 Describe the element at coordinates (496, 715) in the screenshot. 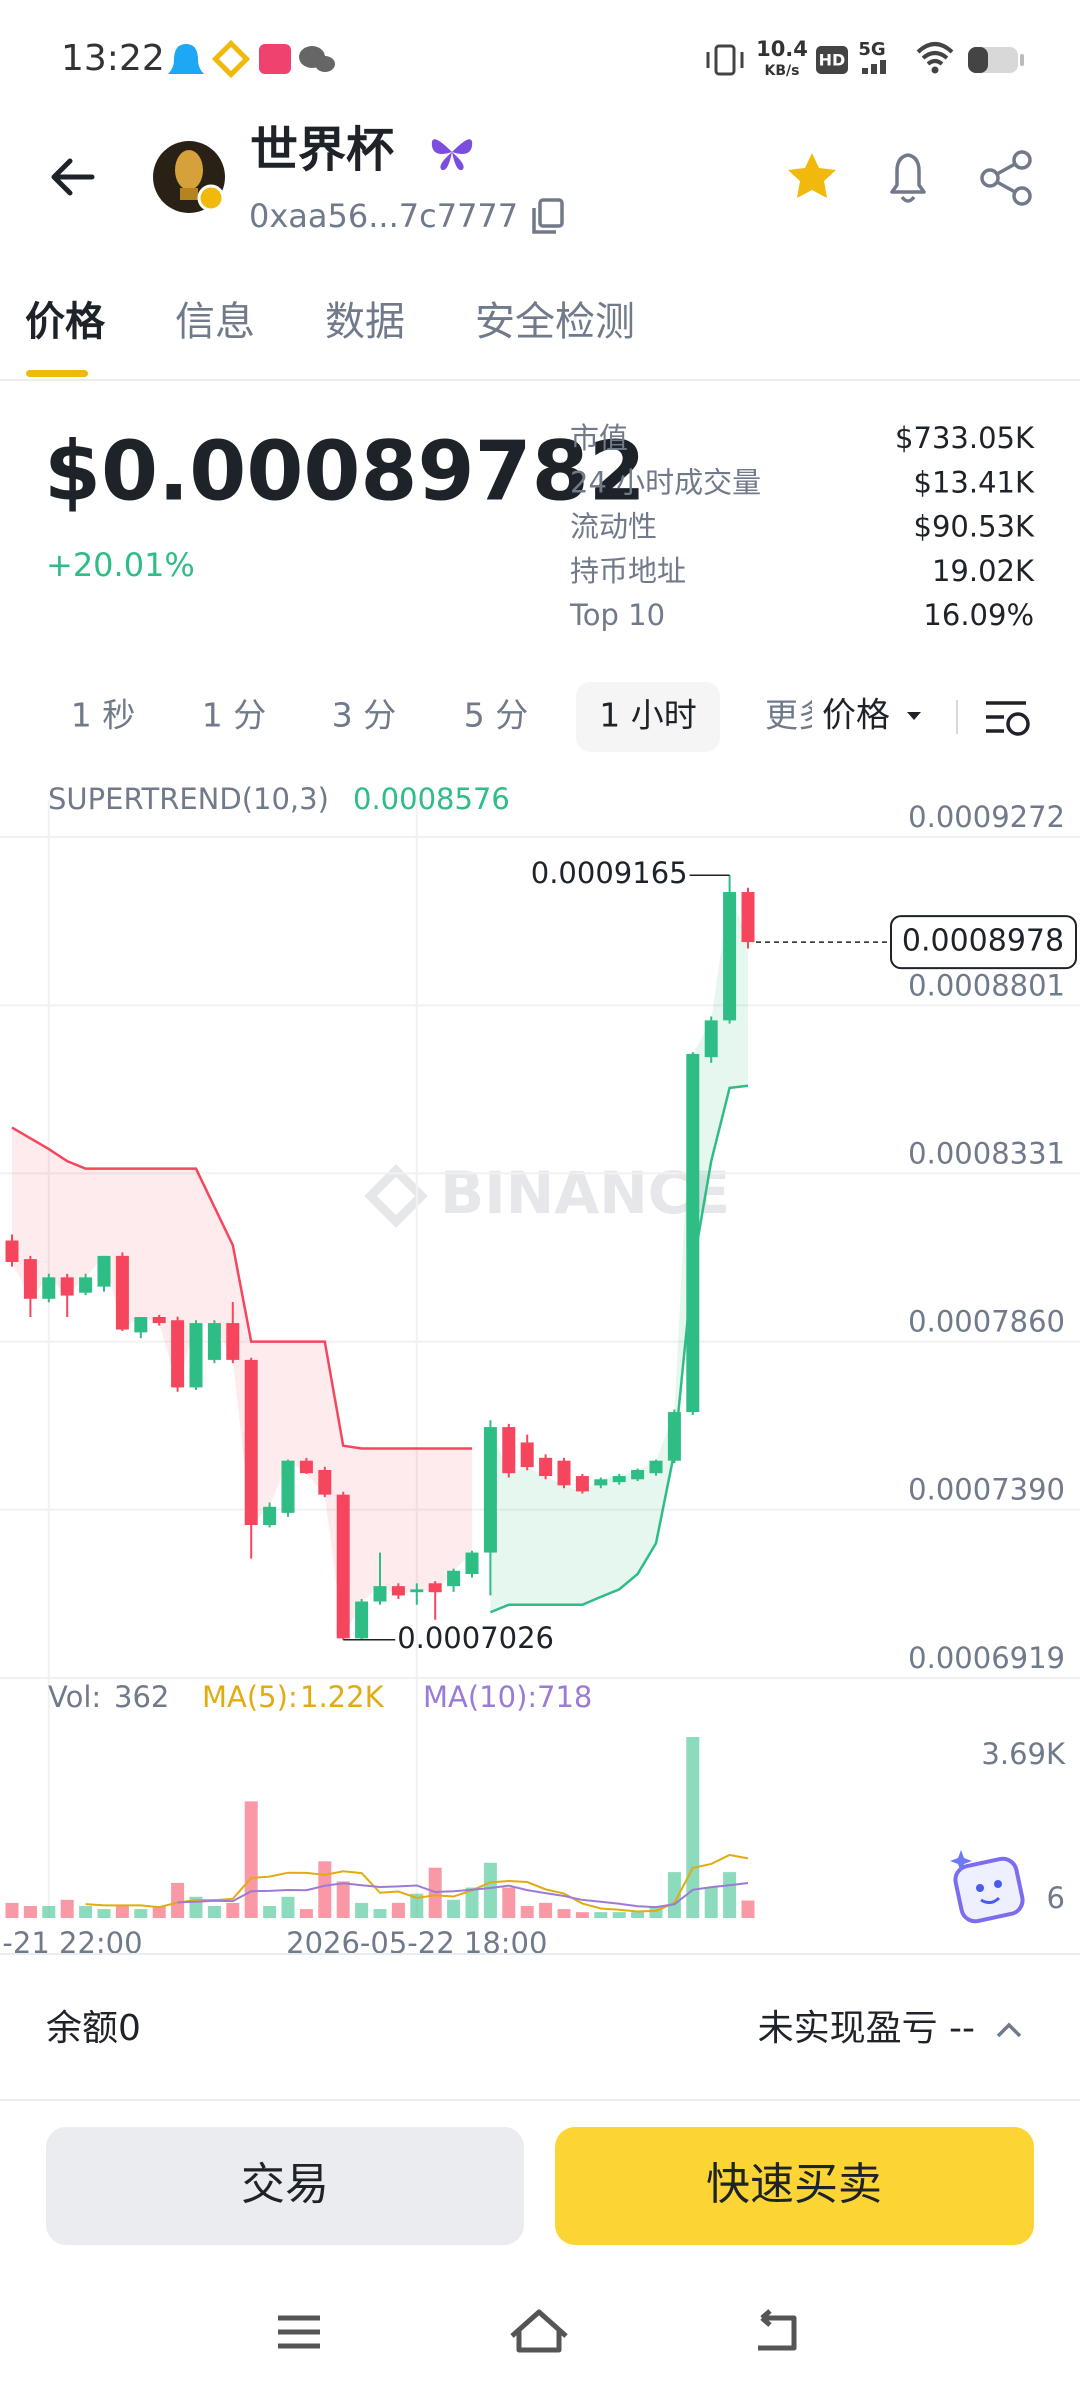

I see `interval-option: 5 分` at that location.